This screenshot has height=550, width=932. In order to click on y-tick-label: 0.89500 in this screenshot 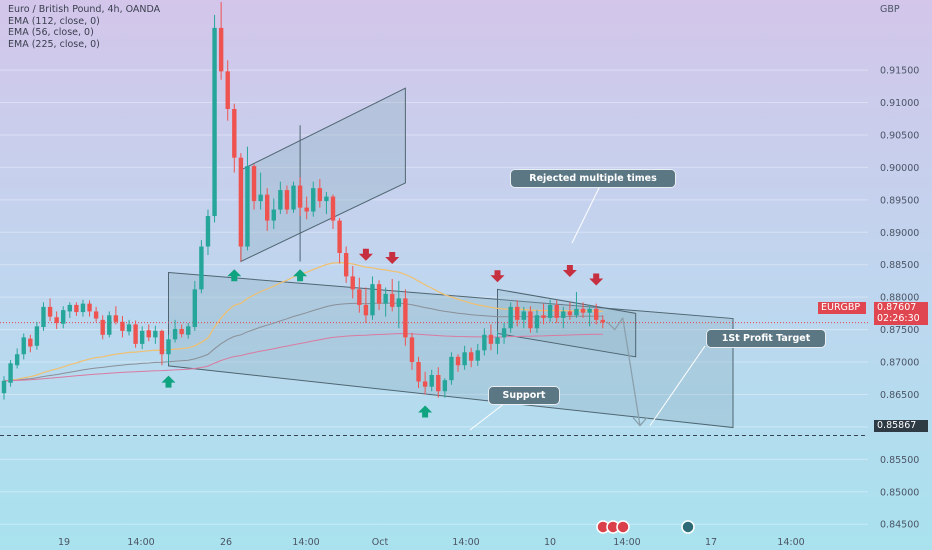, I will do `click(899, 200)`.